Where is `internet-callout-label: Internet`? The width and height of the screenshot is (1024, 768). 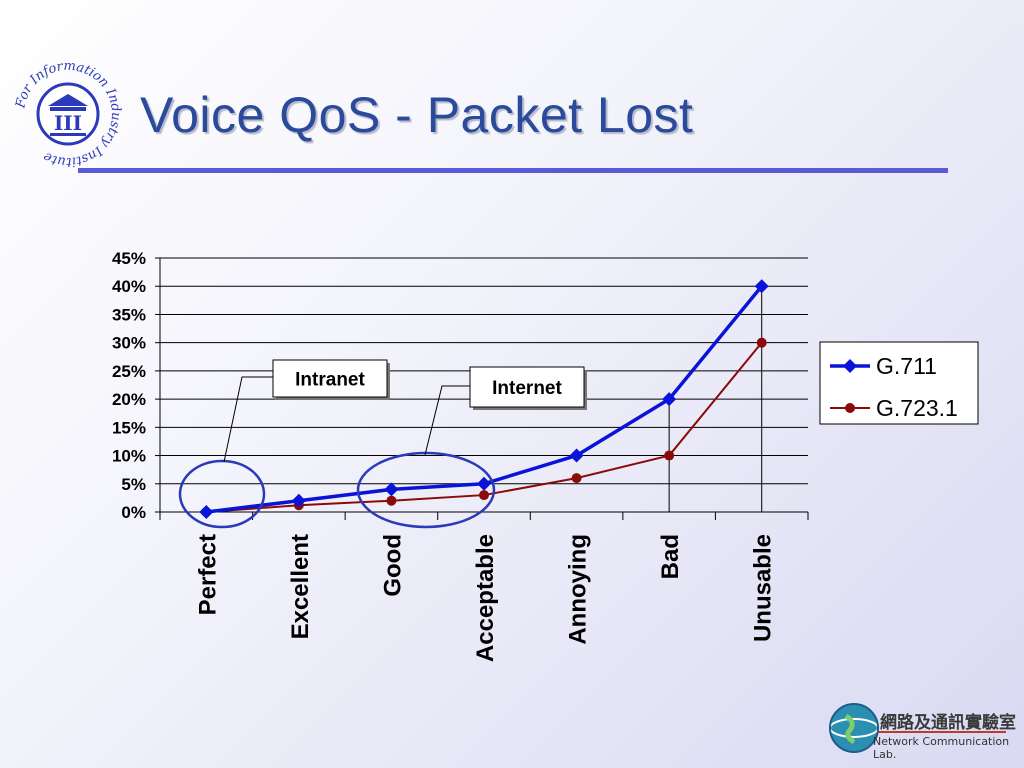 internet-callout-label: Internet is located at coordinates (527, 388).